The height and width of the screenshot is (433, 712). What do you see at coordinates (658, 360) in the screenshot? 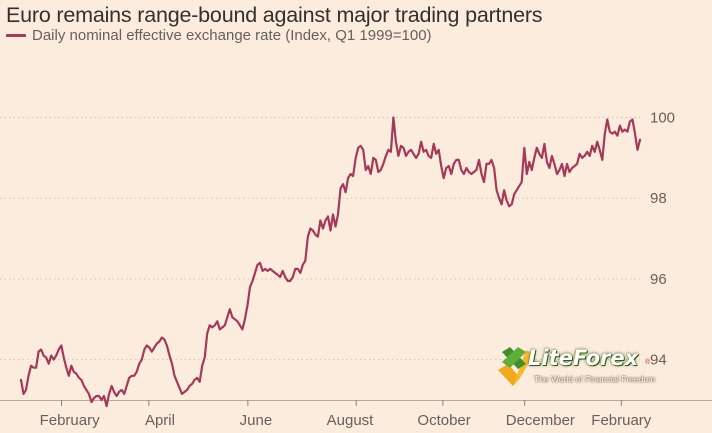
I see `y-tick-label: 94` at bounding box center [658, 360].